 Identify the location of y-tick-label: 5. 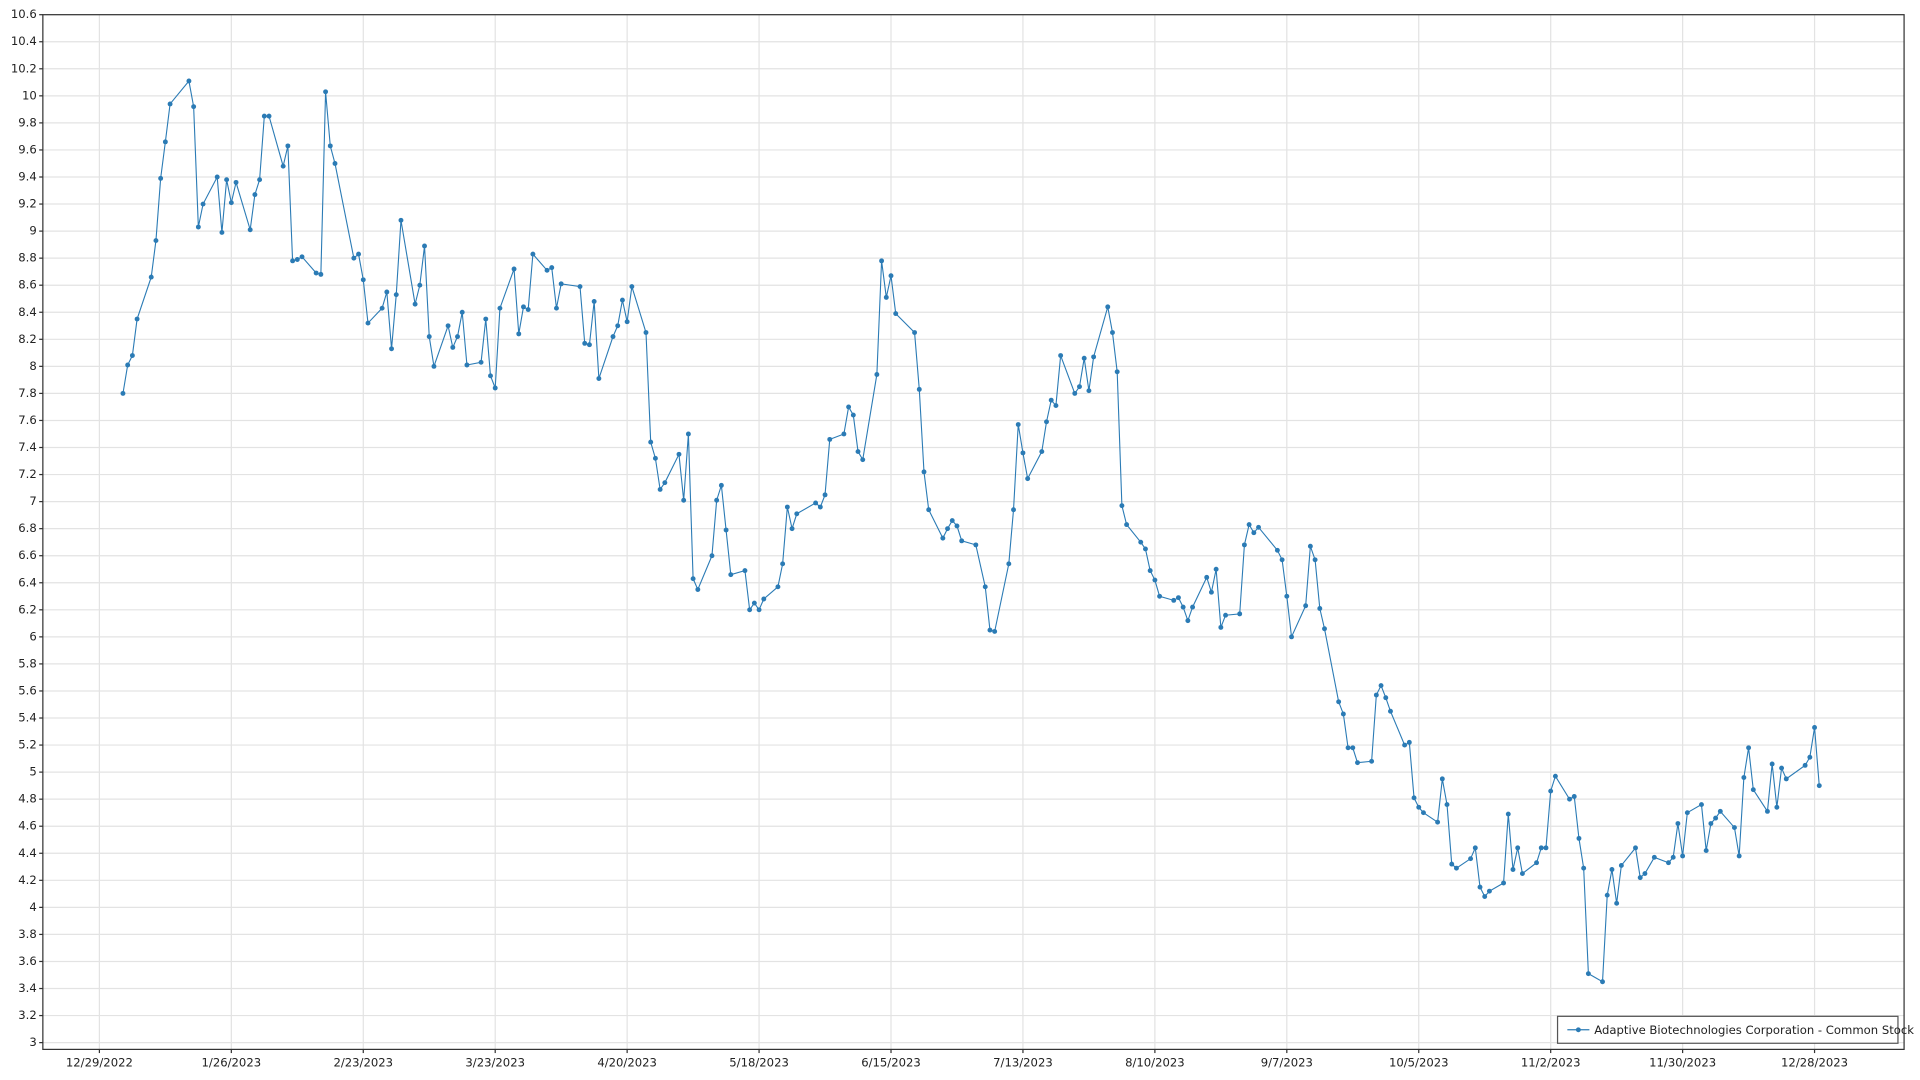
(32, 772).